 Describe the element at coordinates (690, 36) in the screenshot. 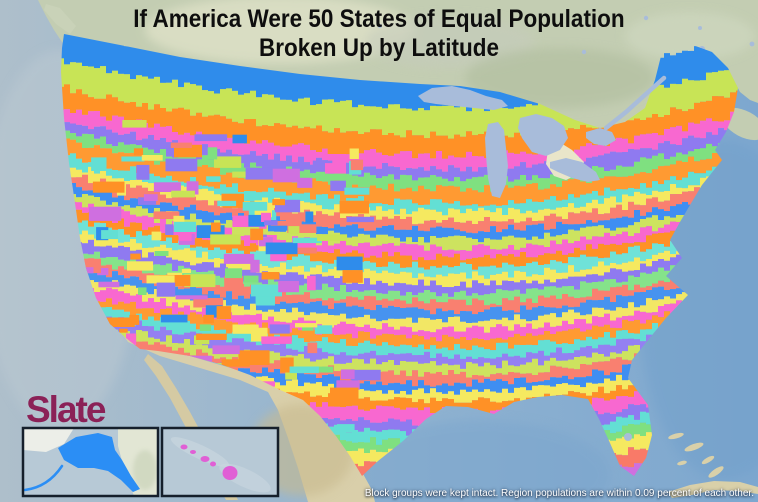

I see `quebec-terrain` at that location.